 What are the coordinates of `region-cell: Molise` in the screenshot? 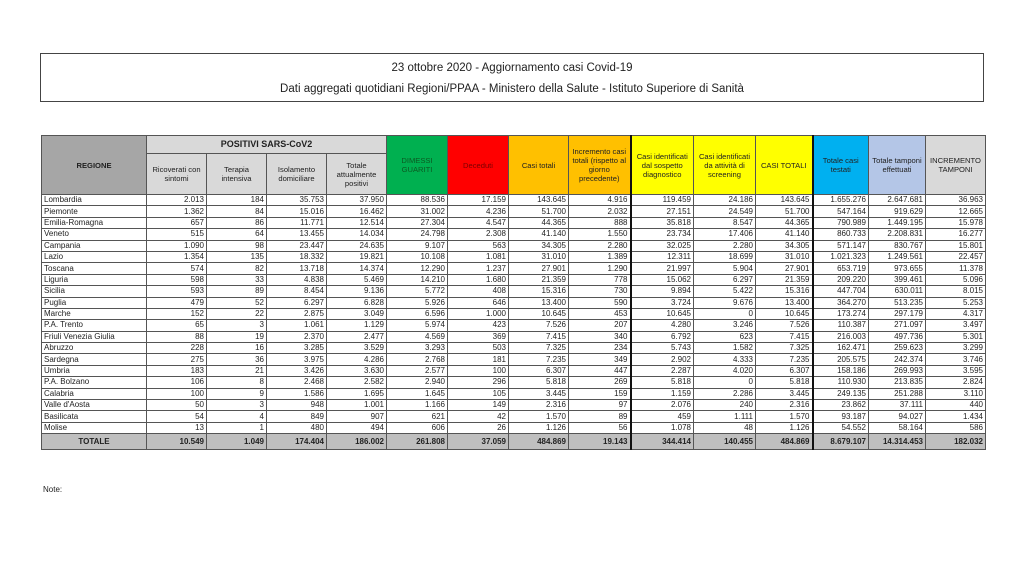 It's located at (94, 428).